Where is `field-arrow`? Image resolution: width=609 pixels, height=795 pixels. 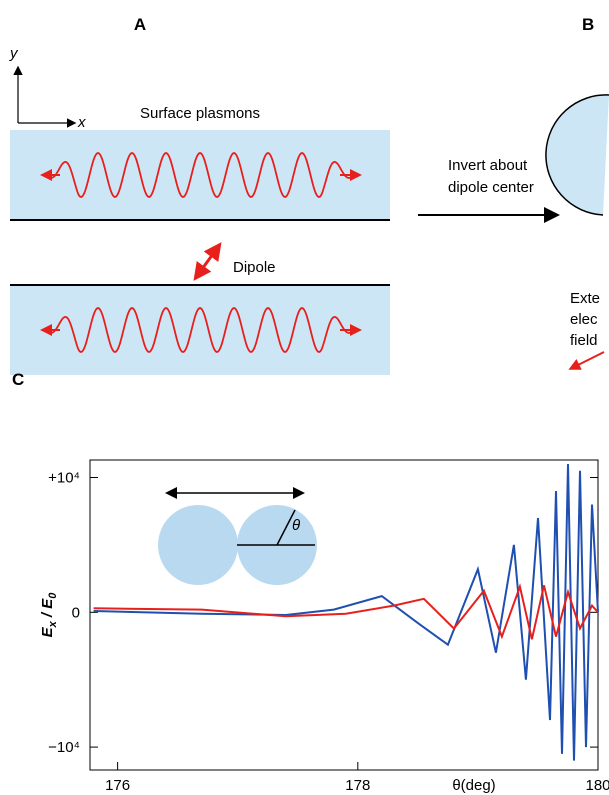 field-arrow is located at coordinates (586, 360).